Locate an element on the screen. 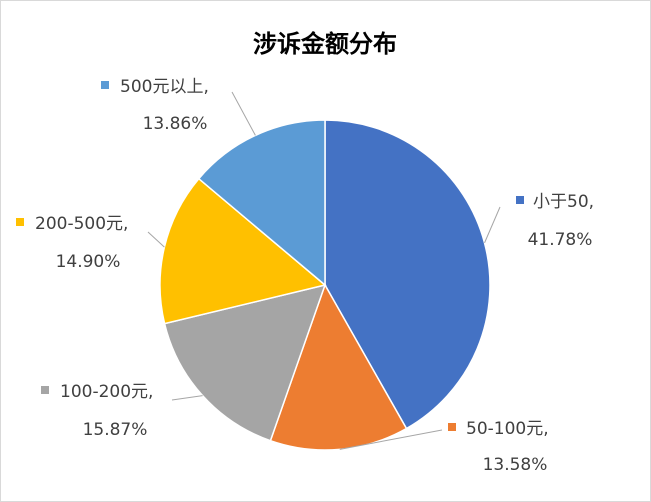  category-name: 100-200元 is located at coordinates (104, 392).